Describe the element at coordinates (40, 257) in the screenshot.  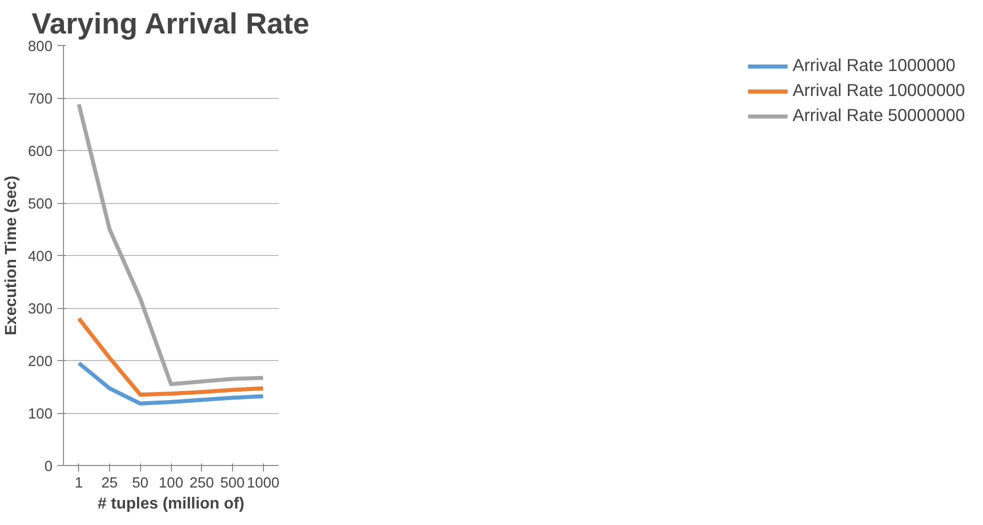
I see `y-tick-label: 400` at that location.